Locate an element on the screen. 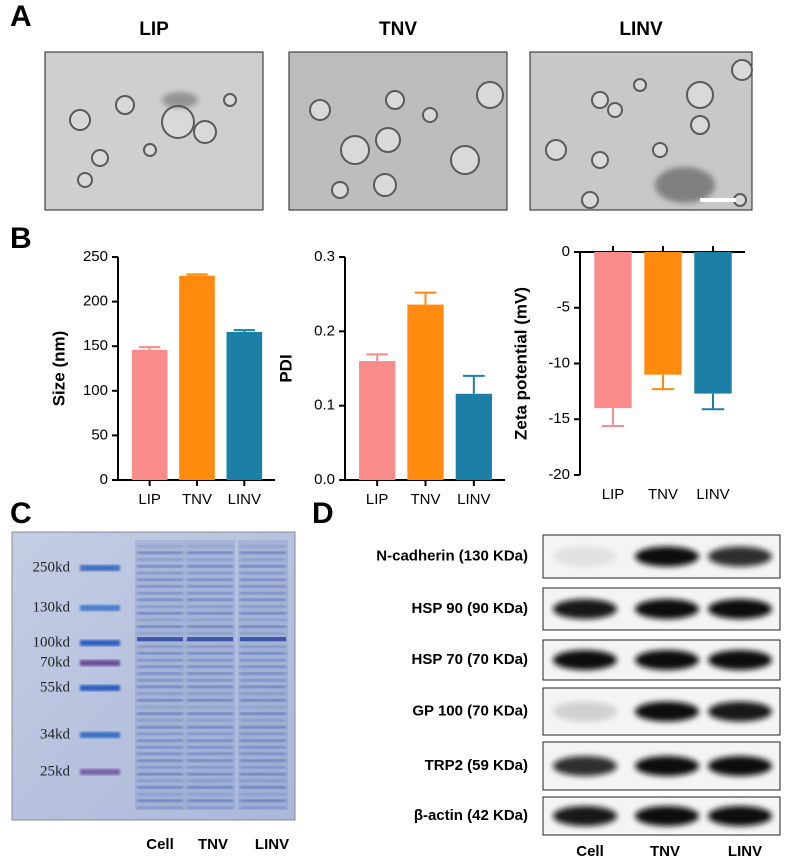 The image size is (790, 862). marker-label: 130kd is located at coordinates (52, 607).